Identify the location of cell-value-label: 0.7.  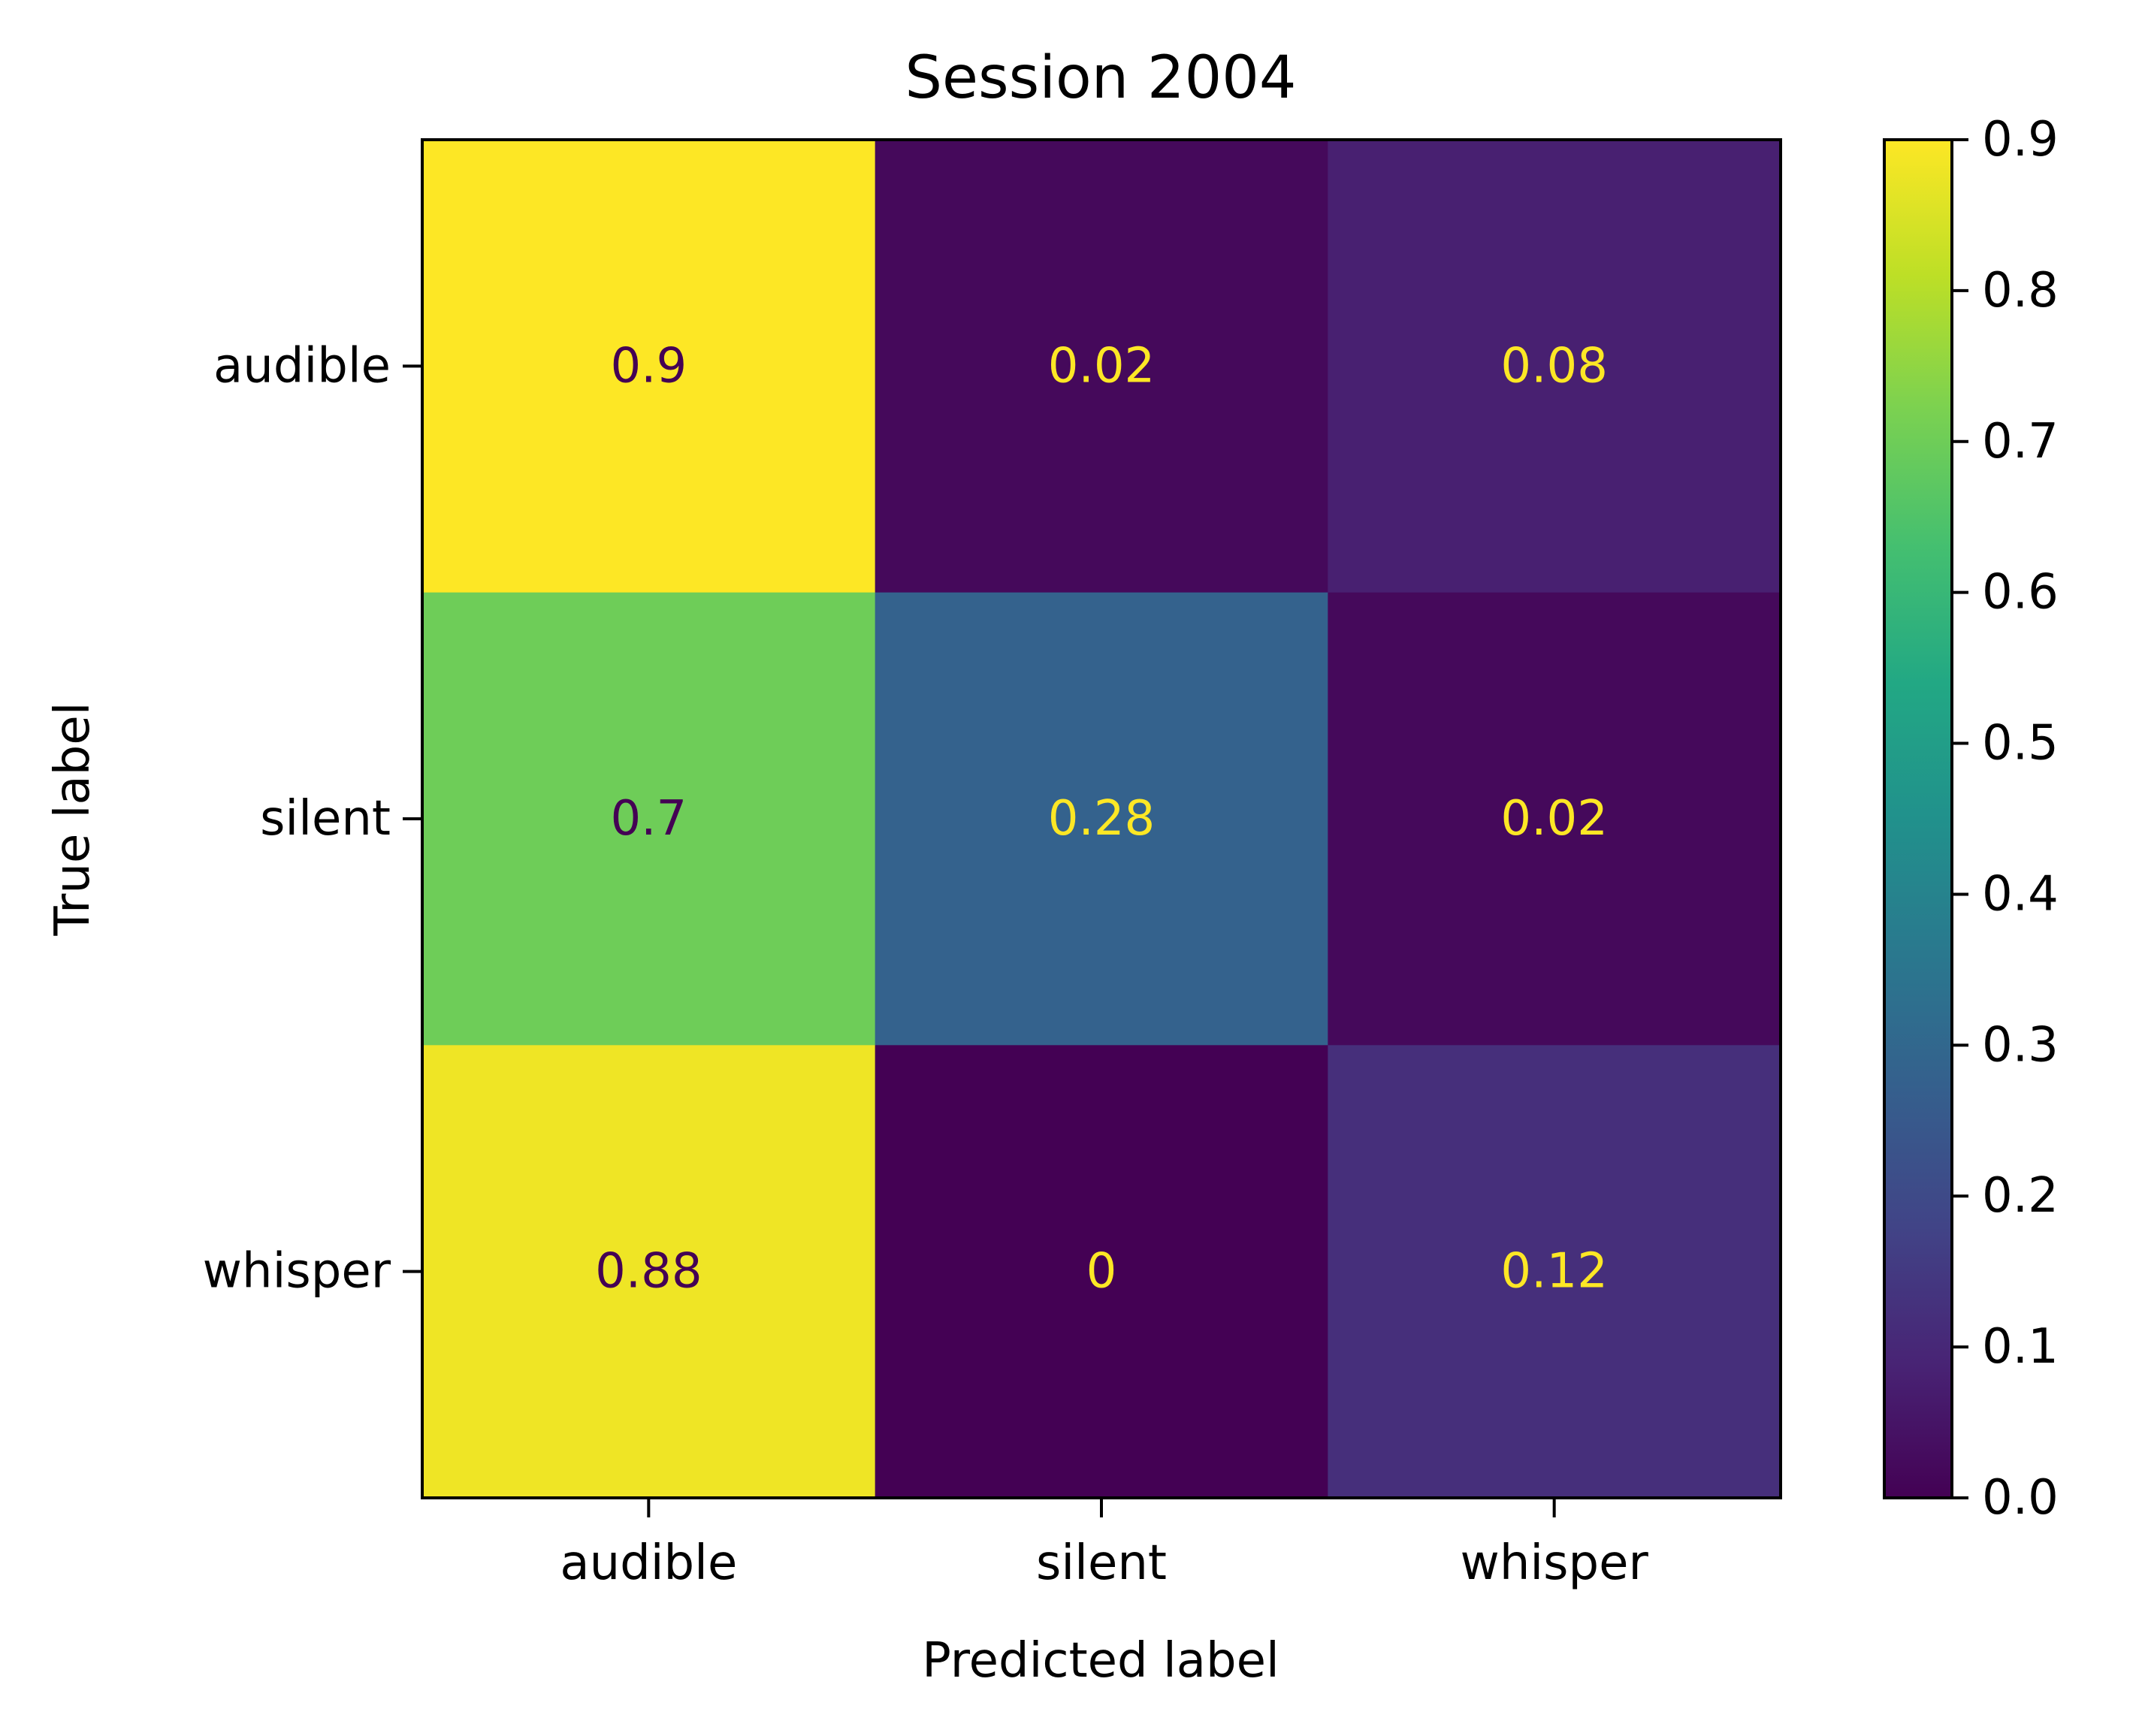
(648, 819).